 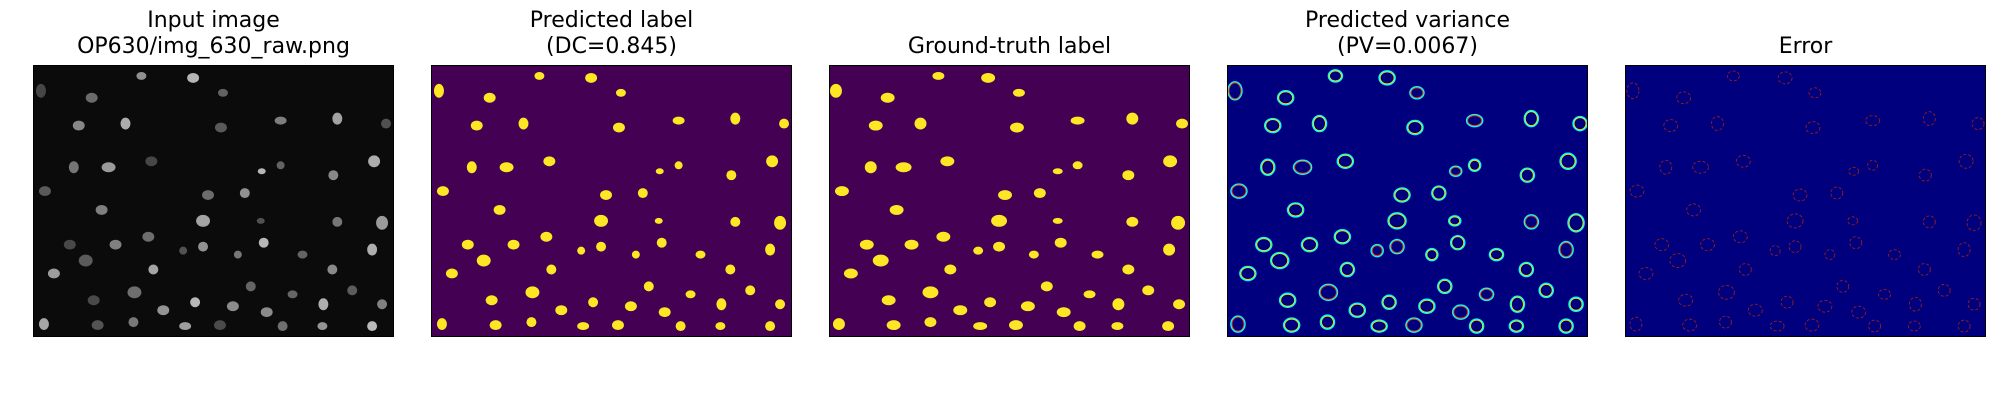 I want to click on panel-title: Predicted label (DC=0.845), so click(x=611, y=33).